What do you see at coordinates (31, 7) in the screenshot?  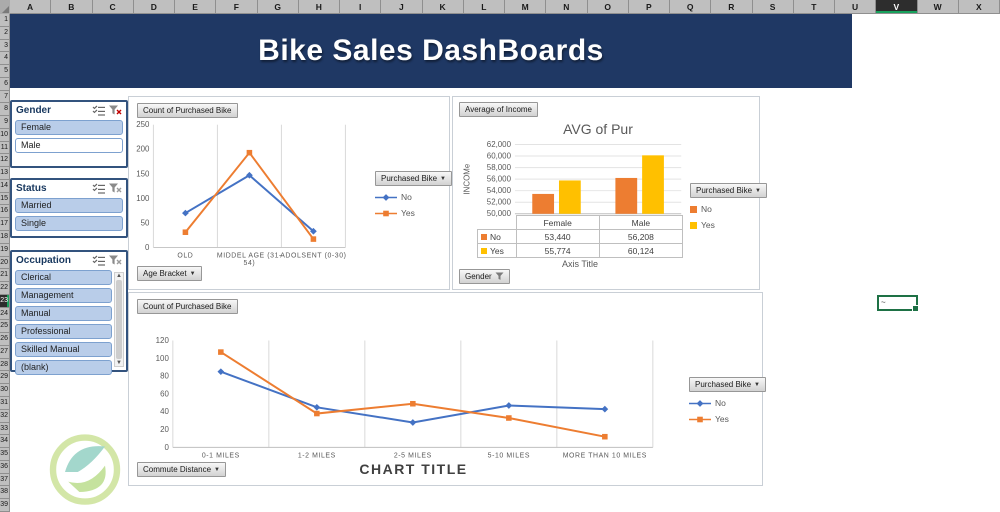 I see `column-header: A` at bounding box center [31, 7].